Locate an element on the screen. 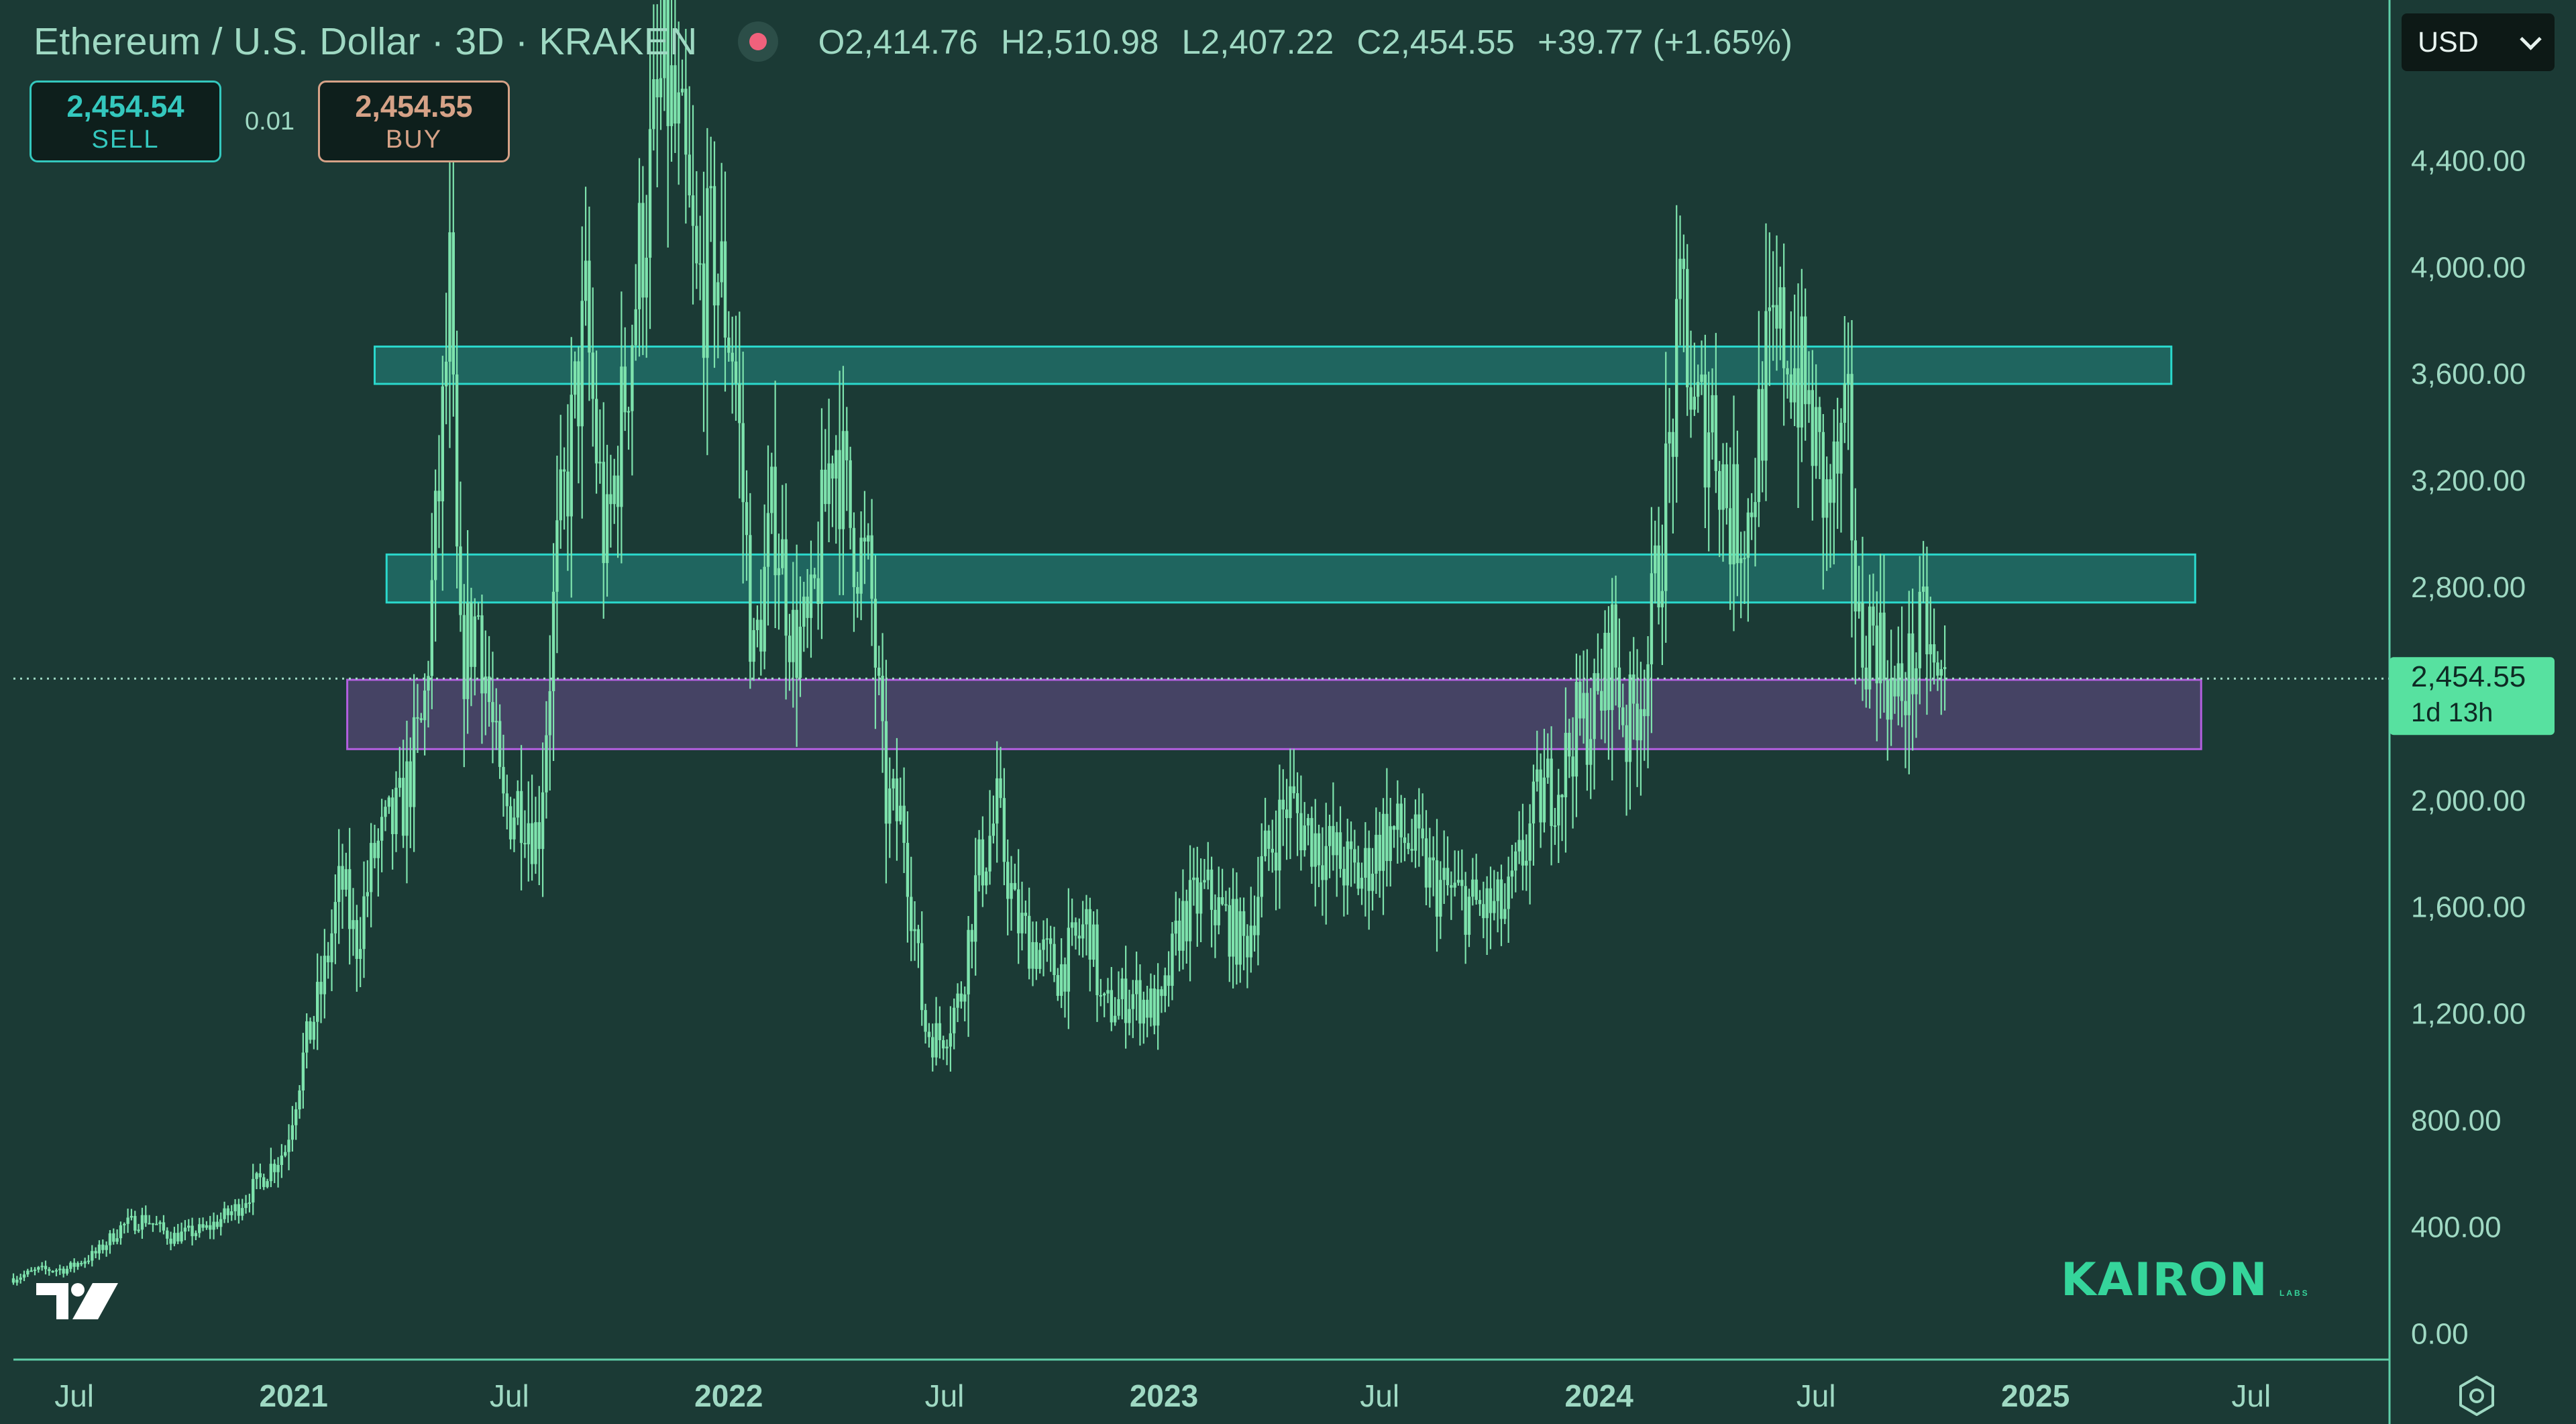 The height and width of the screenshot is (1424, 2576). buy-button: 2,454.55 BUY is located at coordinates (414, 121).